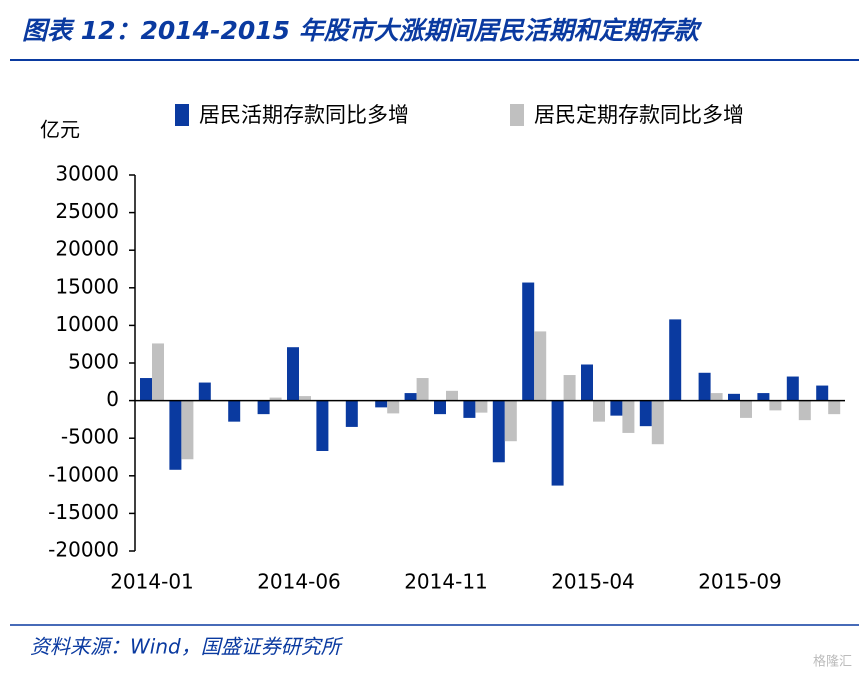 Image resolution: width=859 pixels, height=683 pixels. What do you see at coordinates (90, 437) in the screenshot?
I see `y-tick-label: -5000` at bounding box center [90, 437].